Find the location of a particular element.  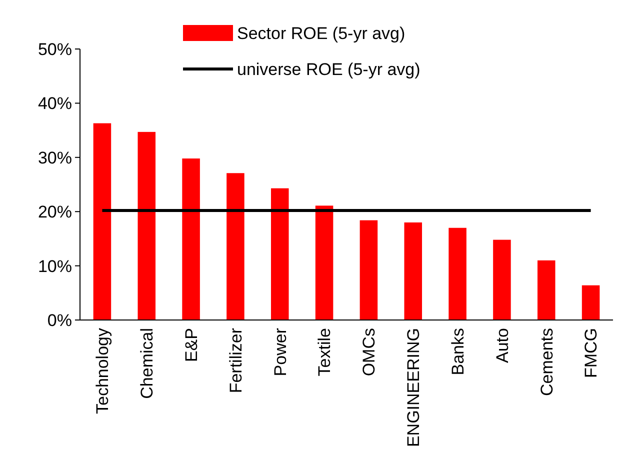

x-tick-label: Cements is located at coordinates (546, 362).